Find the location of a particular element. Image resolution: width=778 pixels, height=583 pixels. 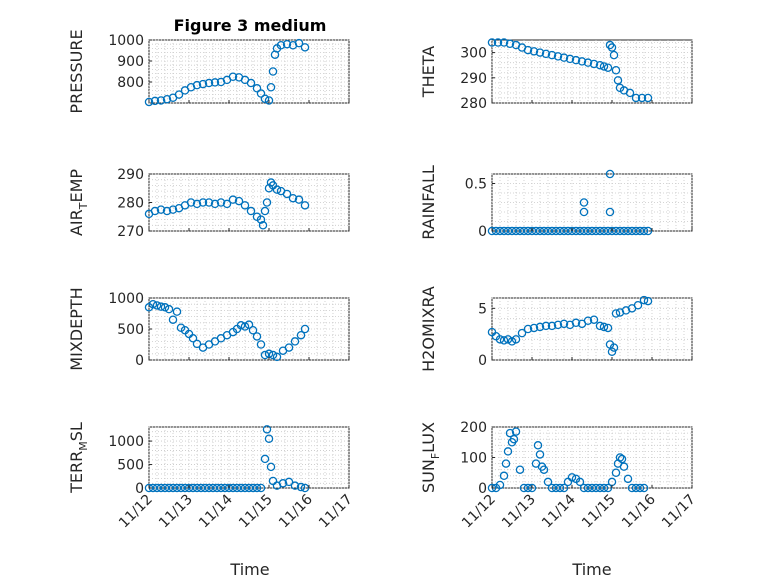

x-tick-label: 11/14 is located at coordinates (216, 511).